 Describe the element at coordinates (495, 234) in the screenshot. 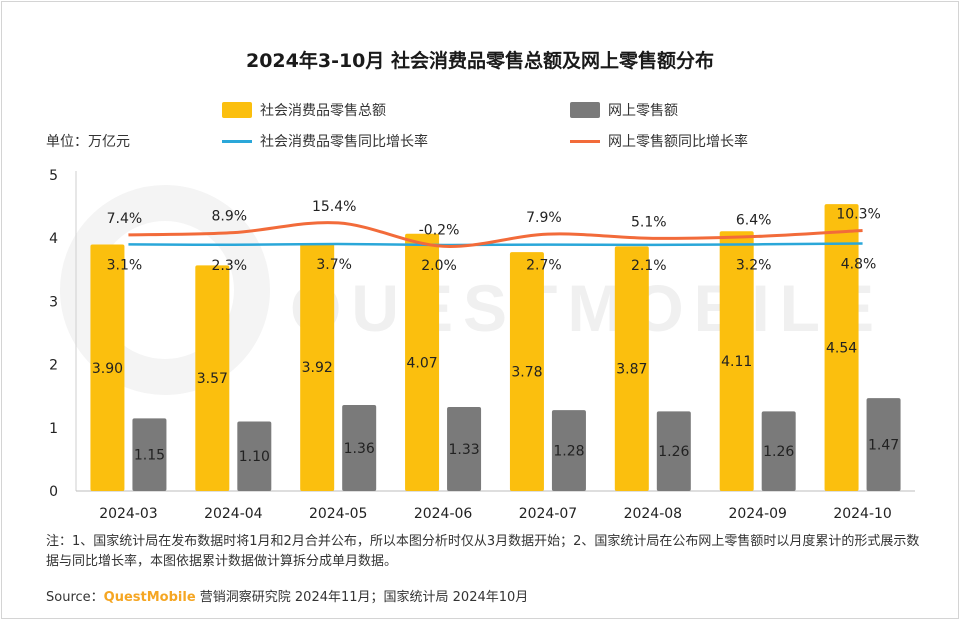

I see `line-online-growth` at that location.